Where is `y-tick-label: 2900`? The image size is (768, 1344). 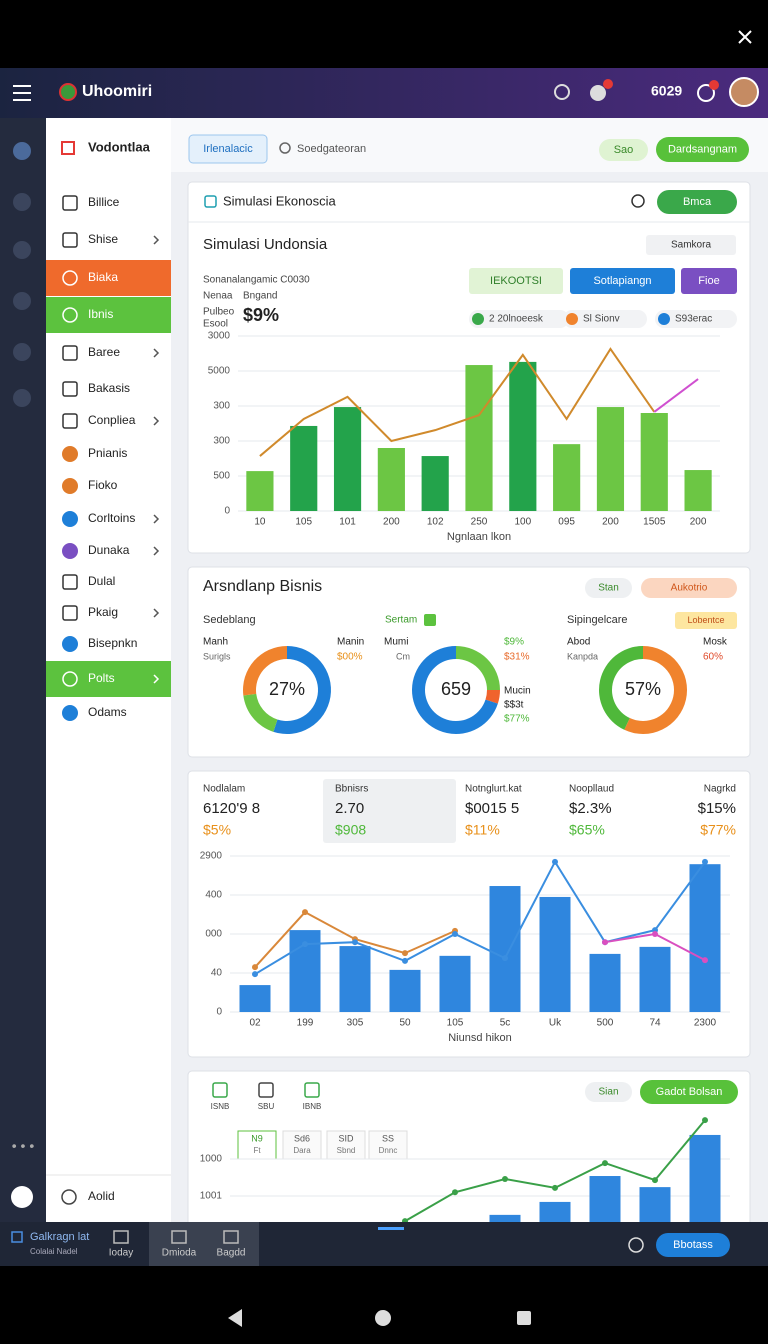
y-tick-label: 2900 is located at coordinates (211, 856).